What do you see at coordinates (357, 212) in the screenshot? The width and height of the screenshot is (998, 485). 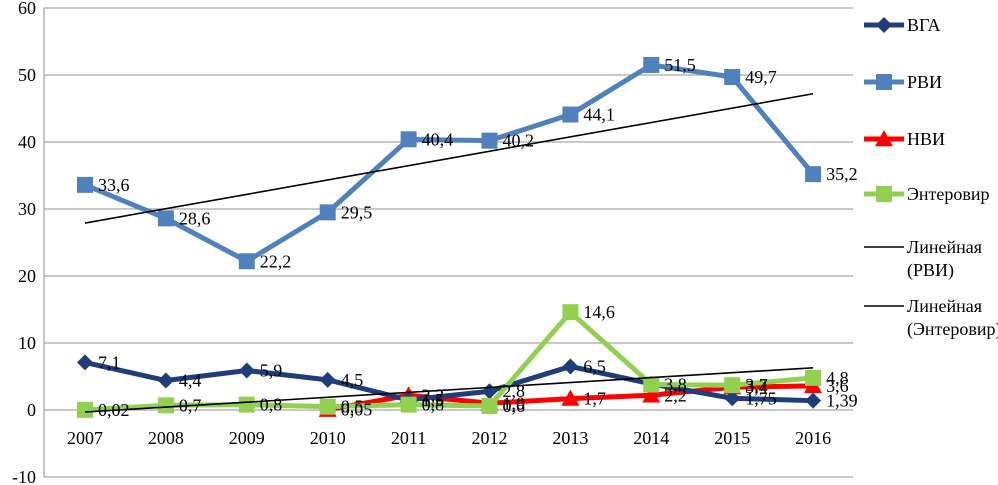 I see `data-label: 29,5` at bounding box center [357, 212].